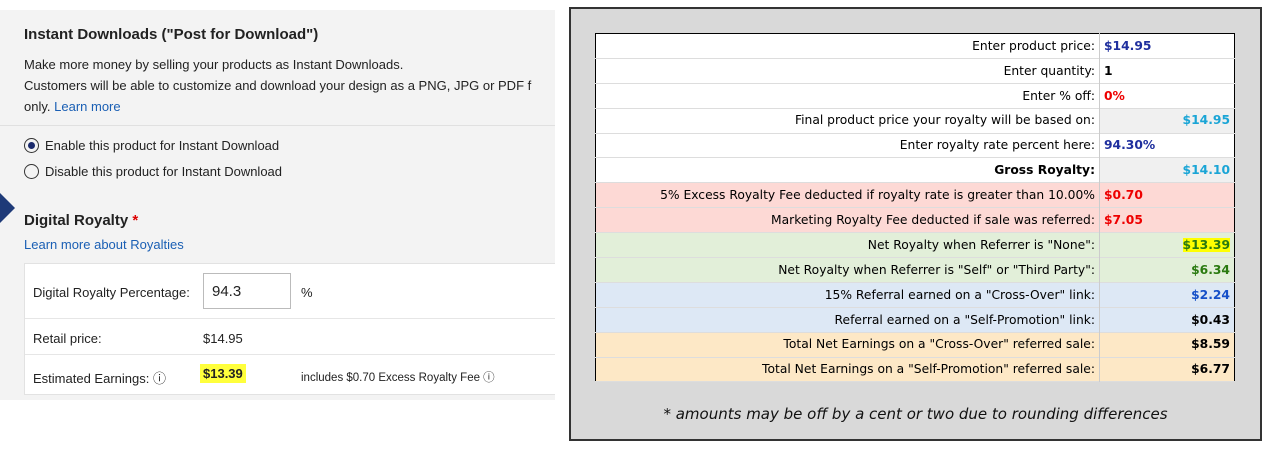 Image resolution: width=1272 pixels, height=451 pixels. I want to click on row-value: $8.59, so click(1167, 345).